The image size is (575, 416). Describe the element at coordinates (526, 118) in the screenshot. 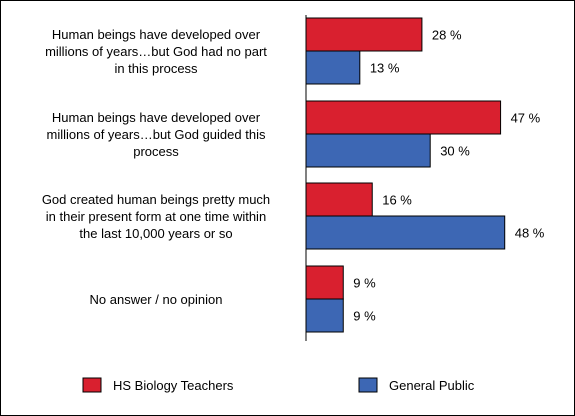

I see `data-label: 47 %` at that location.